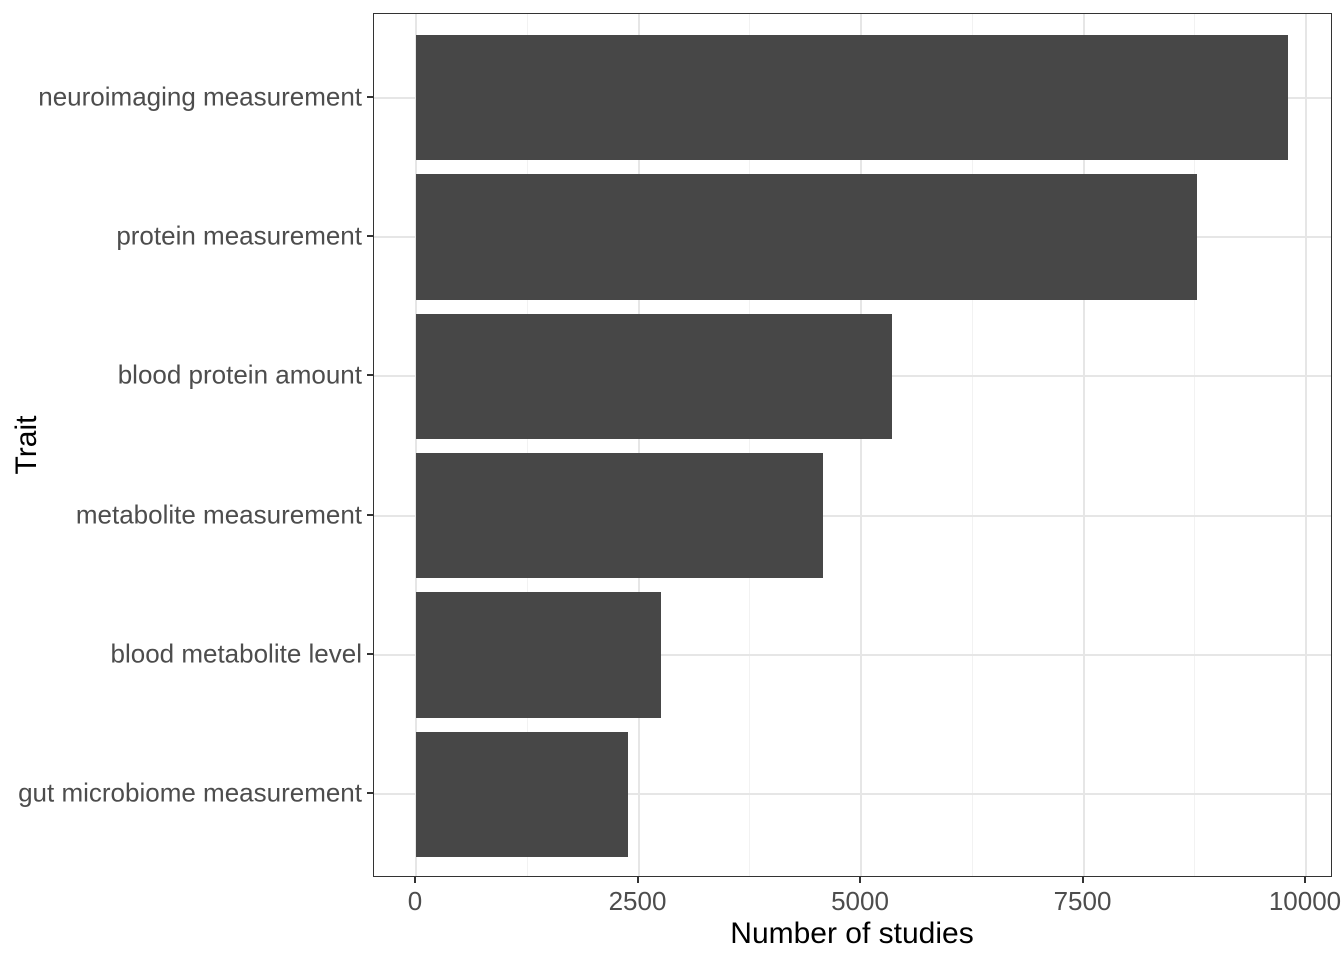 Image resolution: width=1344 pixels, height=960 pixels. Describe the element at coordinates (200, 96) in the screenshot. I see `y-tick-label: neuroimaging measurement` at that location.